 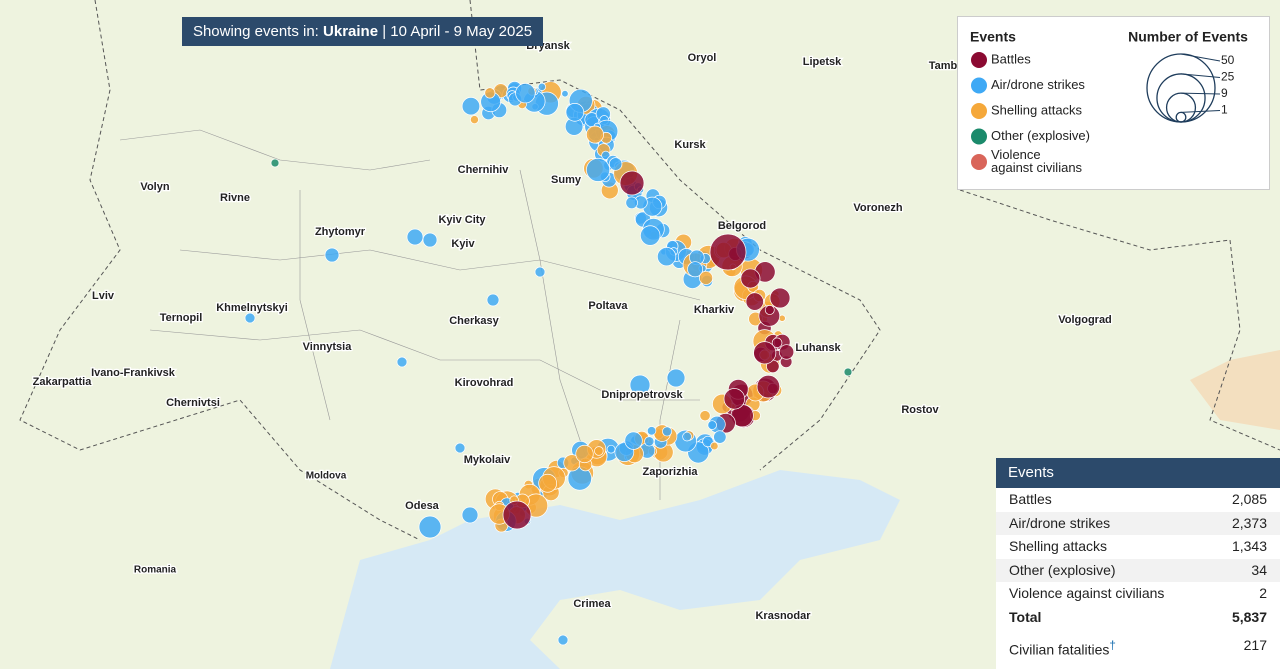 I want to click on place-label: Volgograd, so click(x=1085, y=320).